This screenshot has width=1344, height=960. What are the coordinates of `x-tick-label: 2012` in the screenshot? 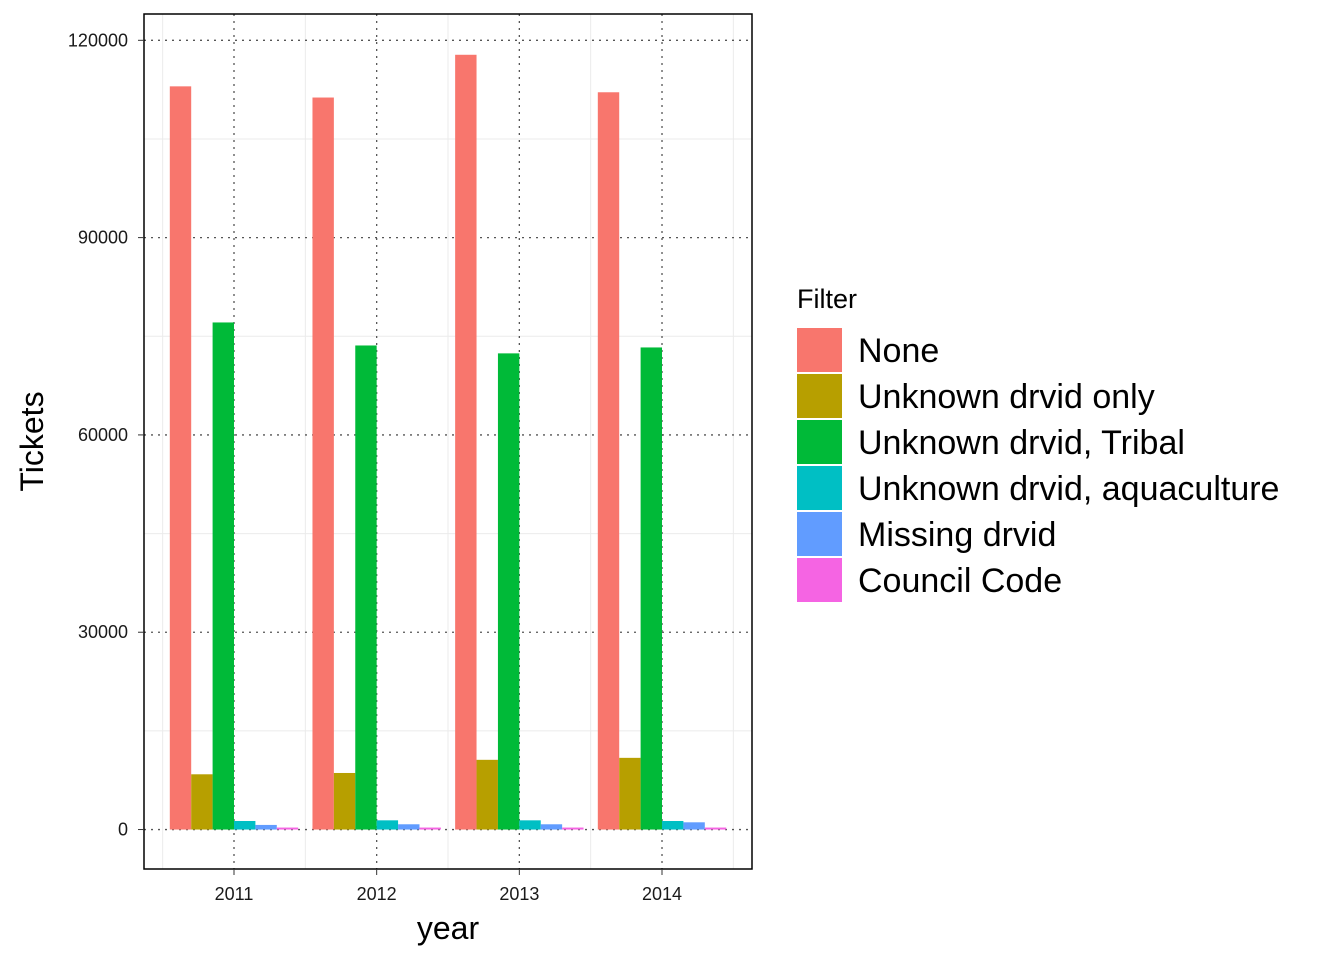 It's located at (377, 894).